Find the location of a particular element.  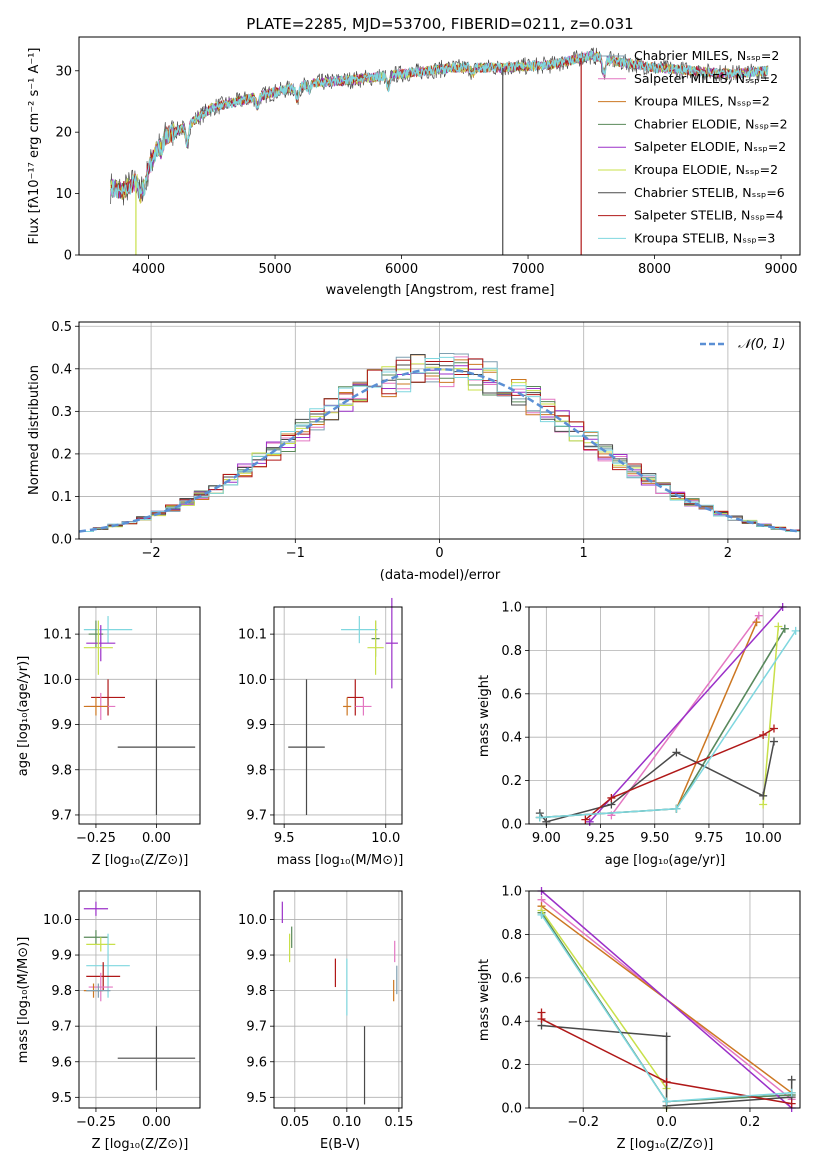

histogram-xlabel: (data-model)/error is located at coordinates (440, 575).